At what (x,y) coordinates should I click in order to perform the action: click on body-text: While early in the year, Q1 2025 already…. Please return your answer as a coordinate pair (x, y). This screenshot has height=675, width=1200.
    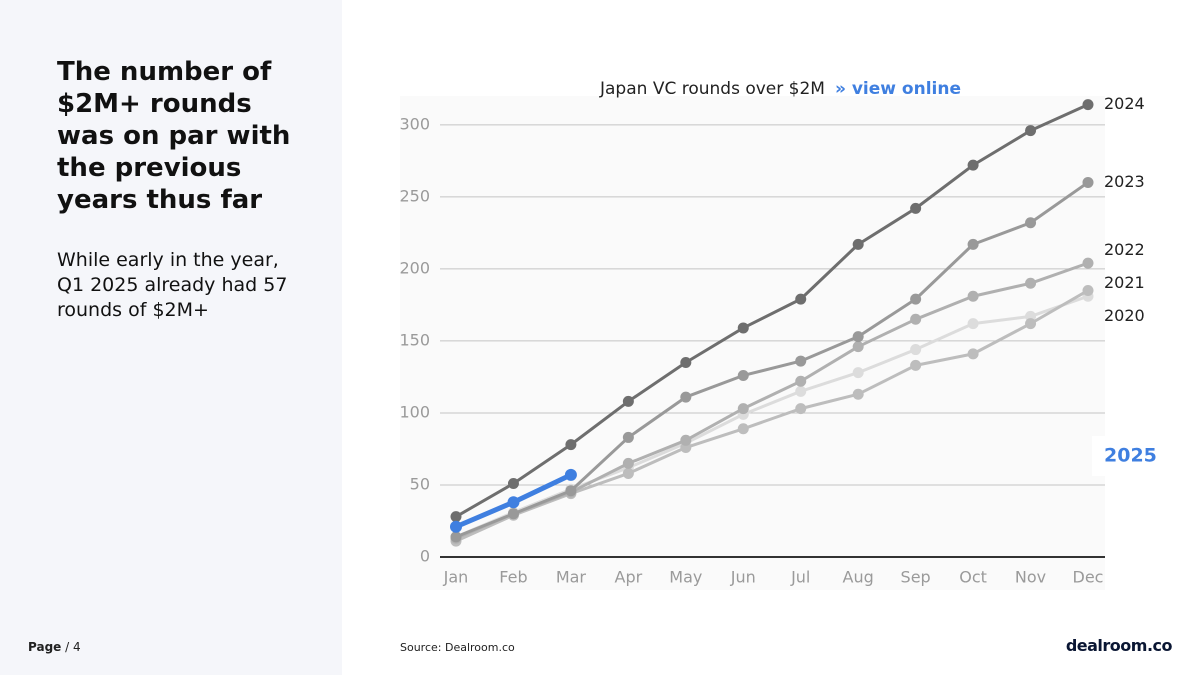
    Looking at the image, I should click on (172, 285).